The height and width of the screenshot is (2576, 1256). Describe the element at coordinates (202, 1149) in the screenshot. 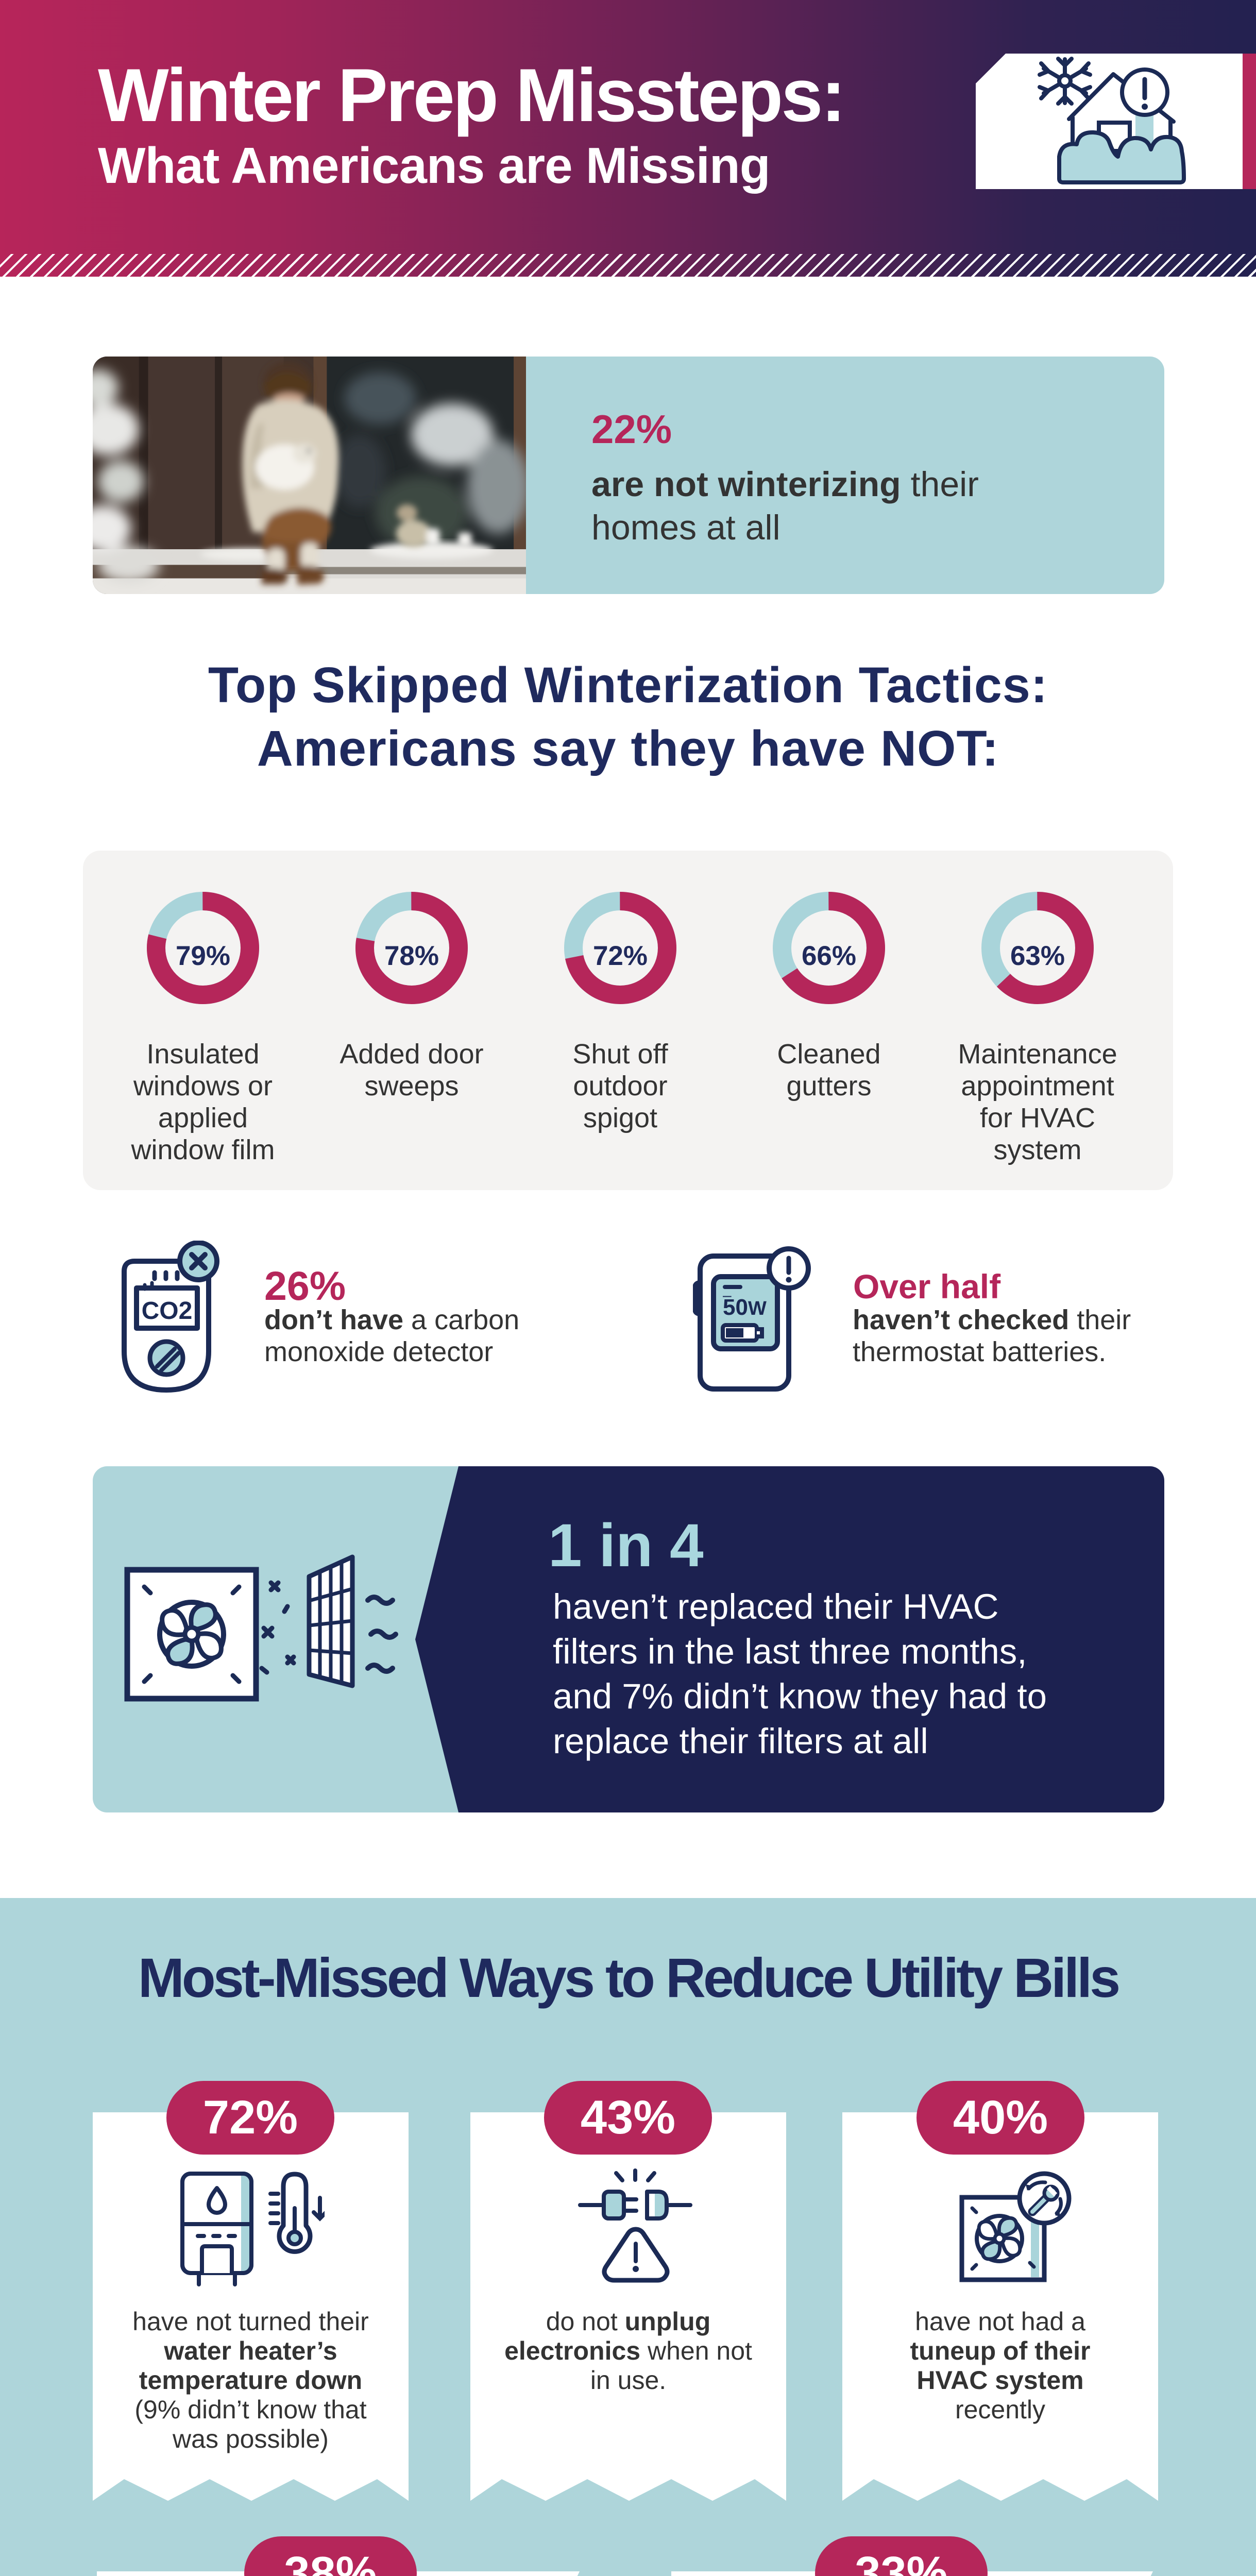

I see `svg-text: window film` at that location.